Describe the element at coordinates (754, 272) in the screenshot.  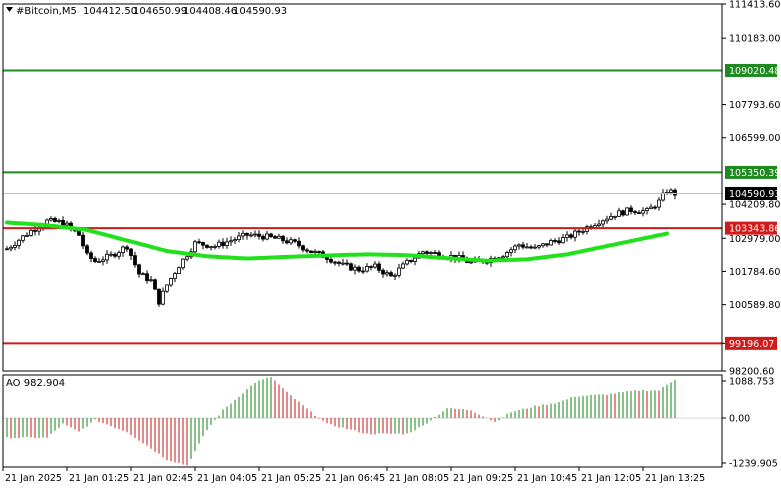
I see `price-tick-label: 101784.60` at that location.